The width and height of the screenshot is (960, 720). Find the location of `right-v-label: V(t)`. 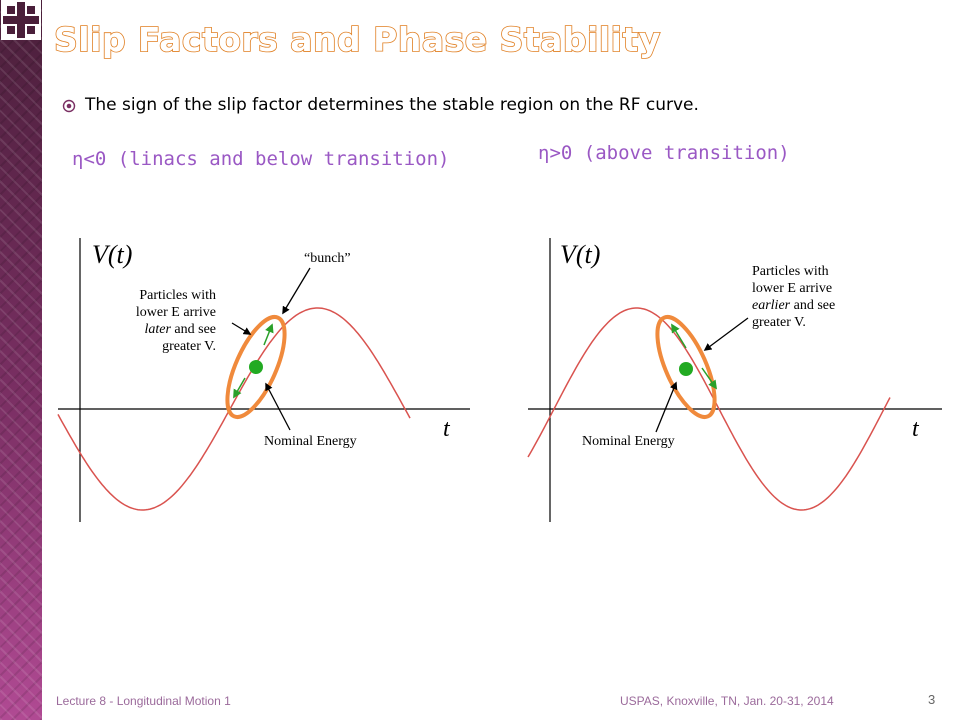

right-v-label: V(t) is located at coordinates (580, 254).